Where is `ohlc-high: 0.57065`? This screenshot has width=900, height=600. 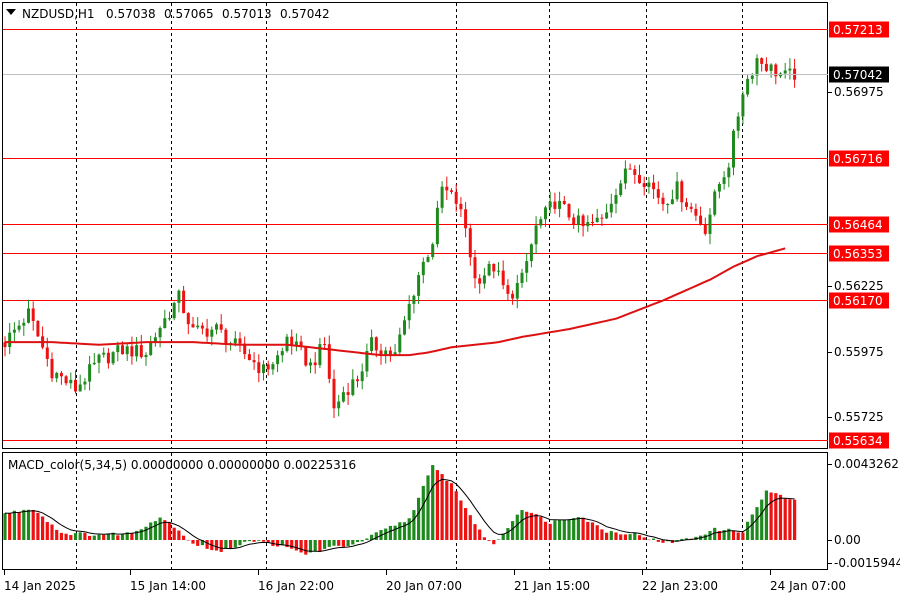
ohlc-high: 0.57065 is located at coordinates (189, 14).